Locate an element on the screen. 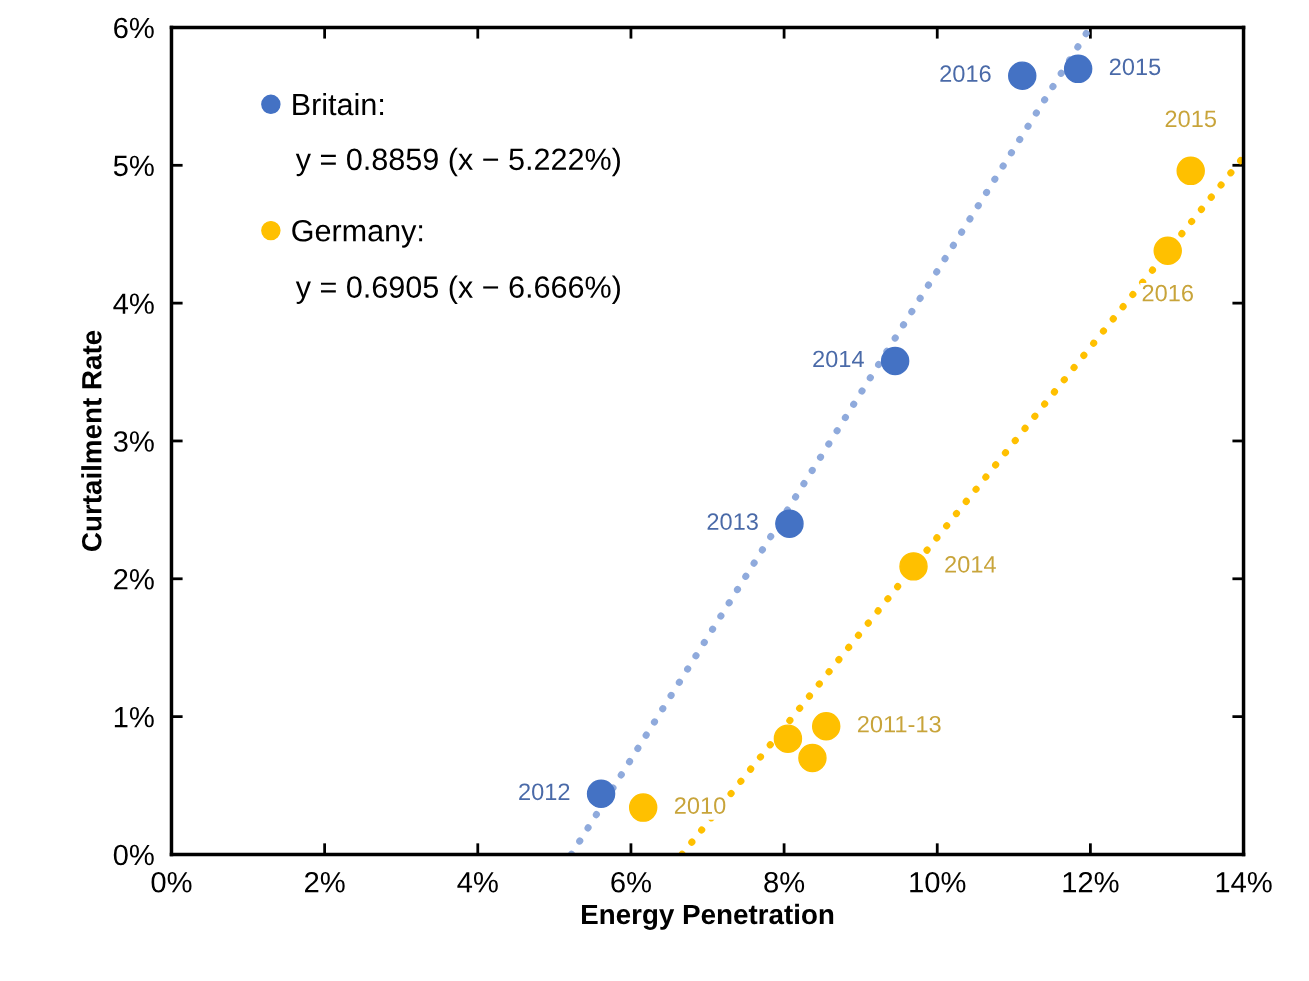 The image size is (1309, 981). y-tick-label: 5% is located at coordinates (133, 166).